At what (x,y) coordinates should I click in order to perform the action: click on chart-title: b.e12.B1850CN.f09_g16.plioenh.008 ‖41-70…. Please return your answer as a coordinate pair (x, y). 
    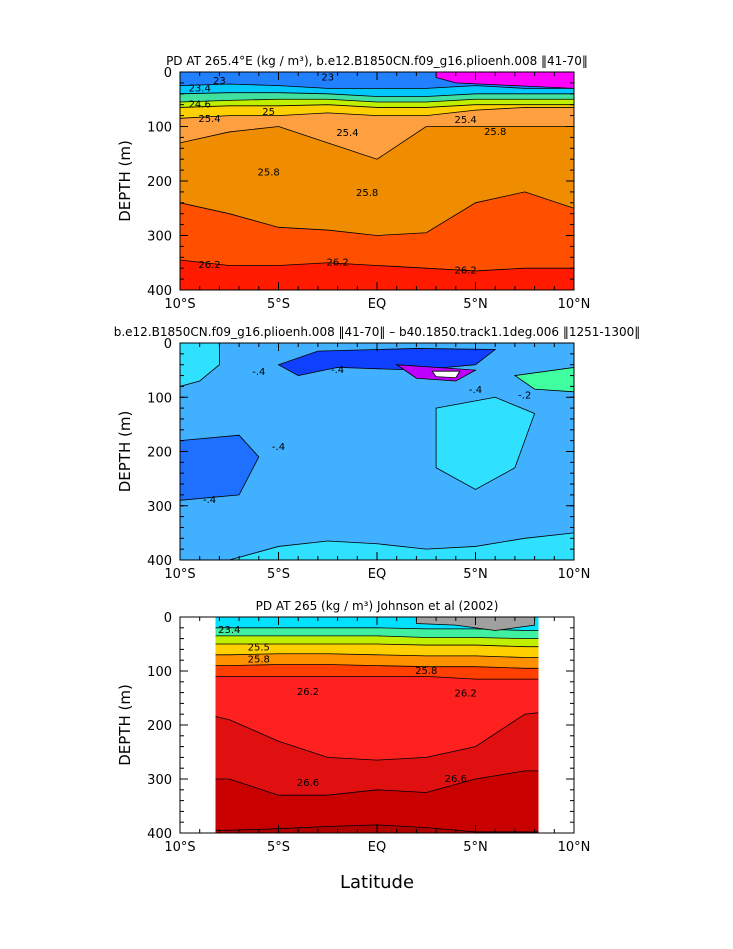
    Looking at the image, I should click on (377, 332).